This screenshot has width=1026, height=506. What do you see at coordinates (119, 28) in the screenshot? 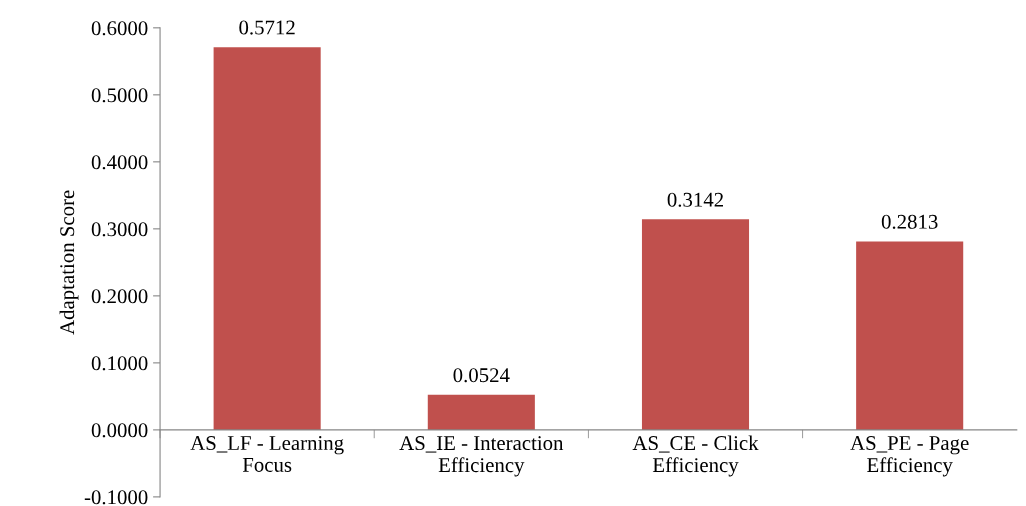
I see `y-tick-label: 0.6000` at bounding box center [119, 28].